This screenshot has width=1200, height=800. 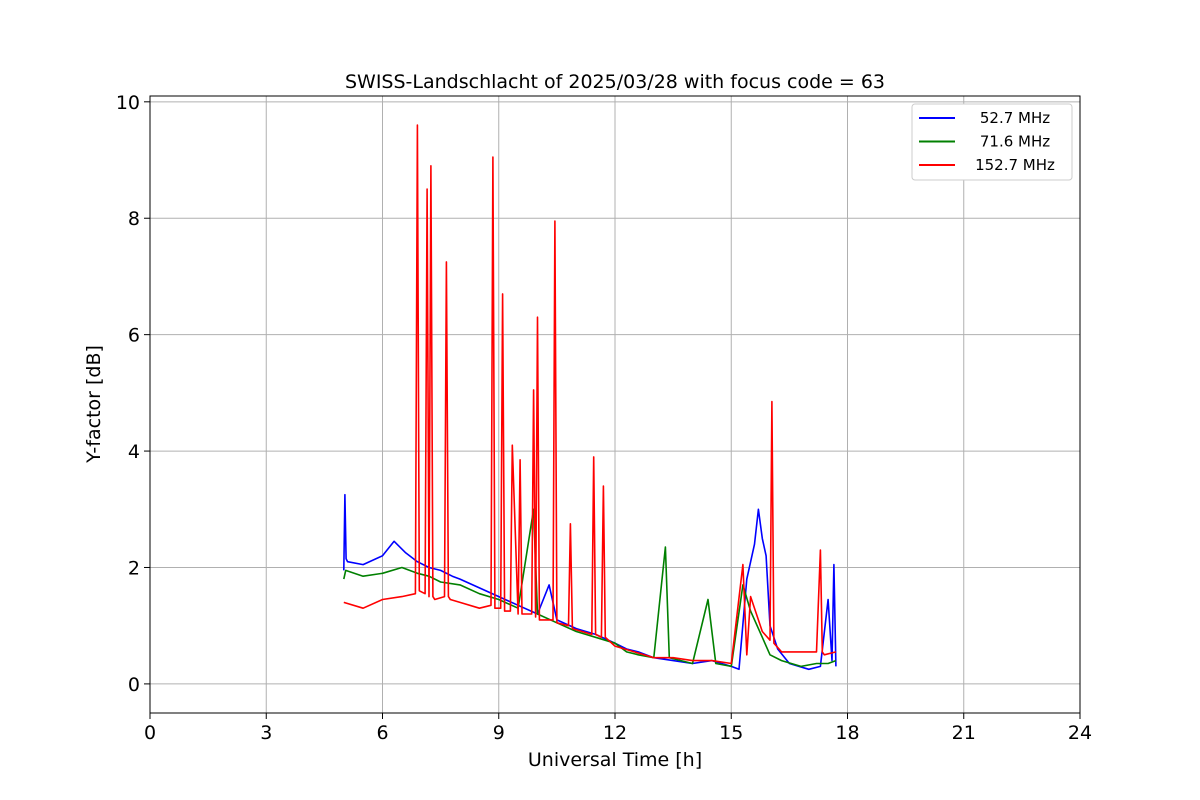 What do you see at coordinates (128, 103) in the screenshot?
I see `y-tick-label: 10` at bounding box center [128, 103].